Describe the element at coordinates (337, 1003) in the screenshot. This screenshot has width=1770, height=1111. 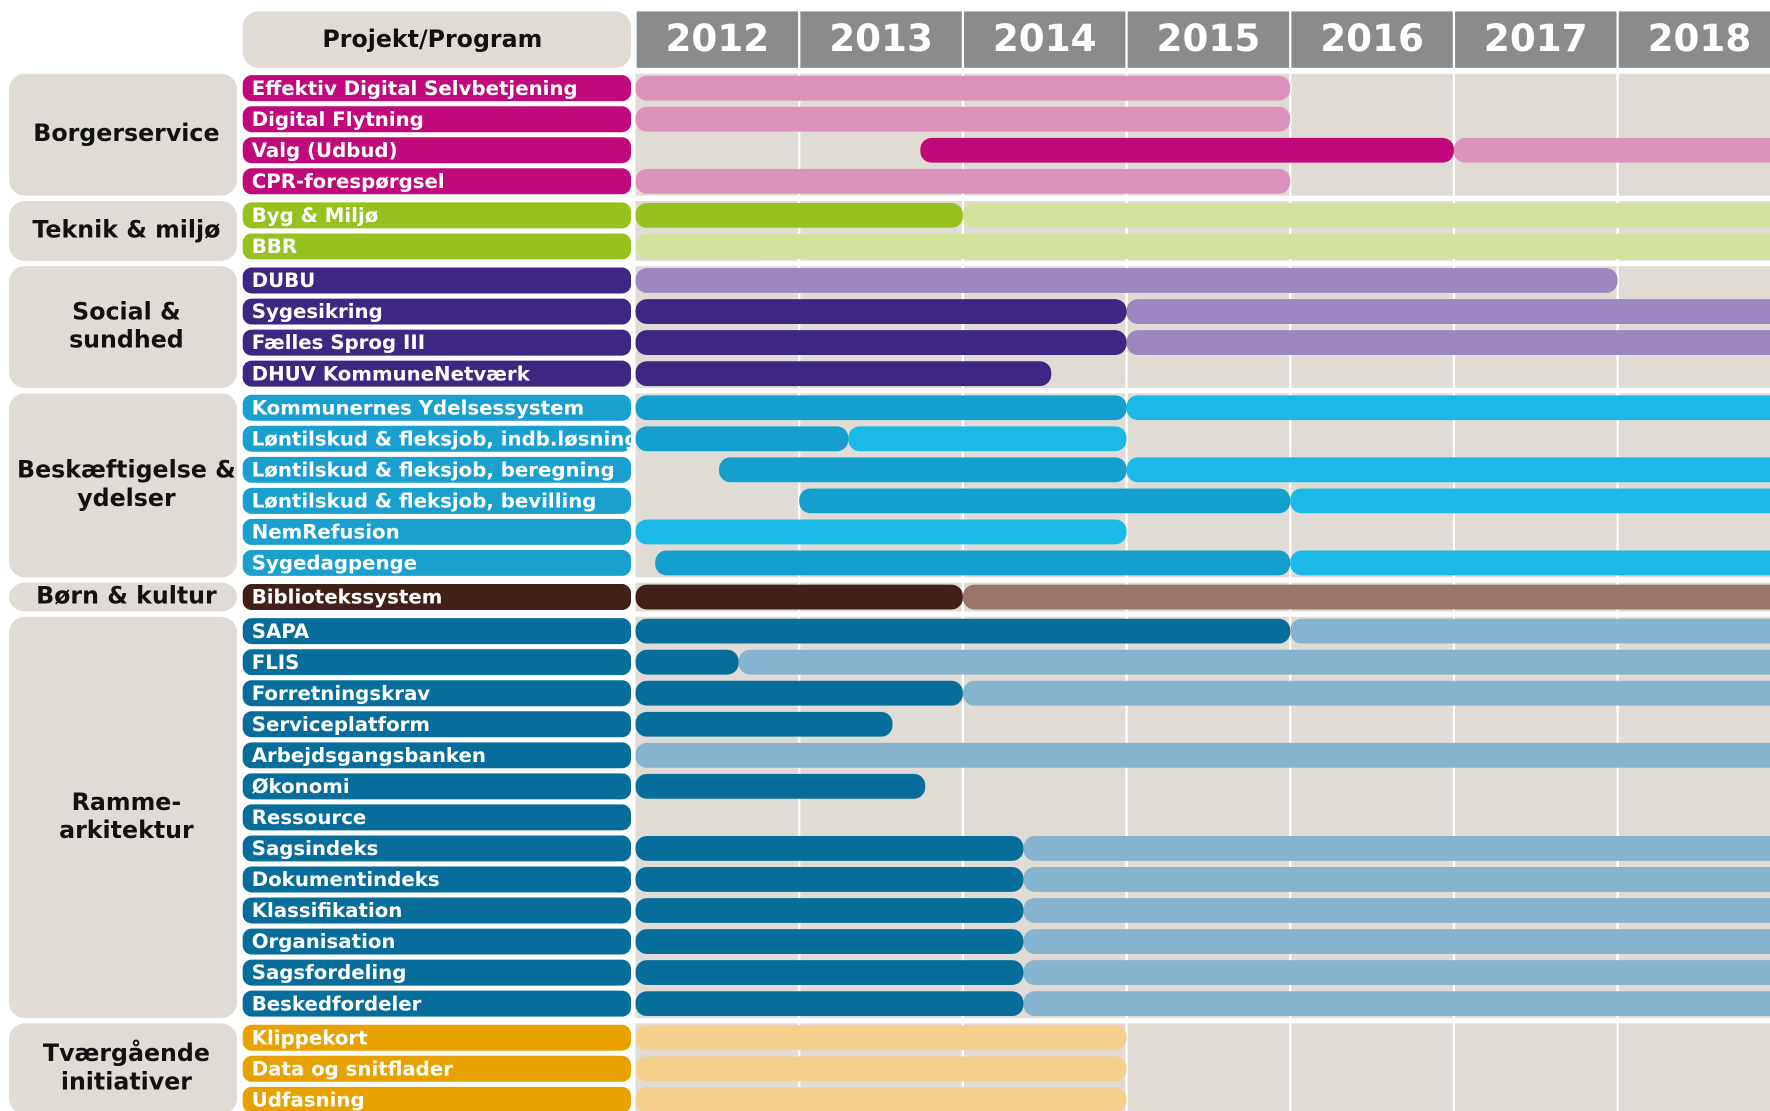
I see `task-label: Beskedfordeler` at that location.